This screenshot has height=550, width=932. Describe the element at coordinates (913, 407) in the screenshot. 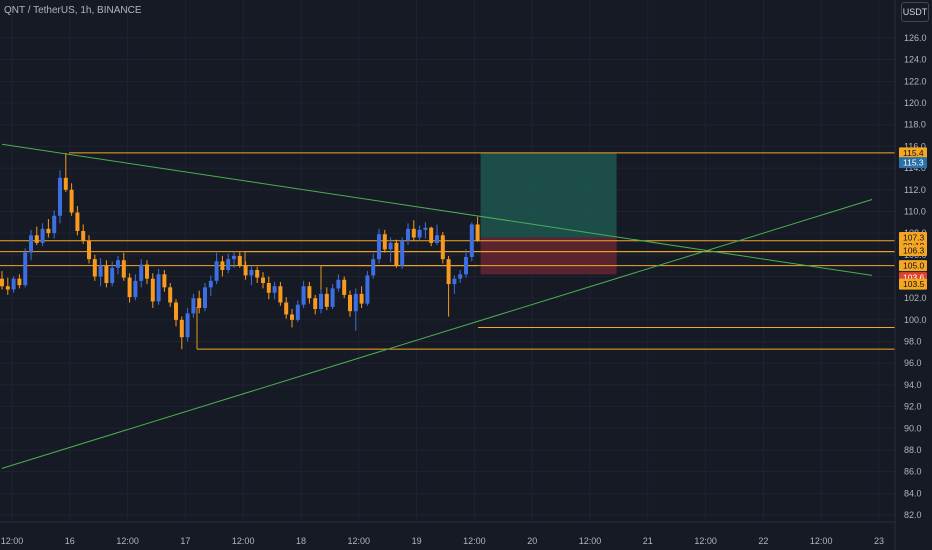

I see `y-tick-label: 92.0` at that location.